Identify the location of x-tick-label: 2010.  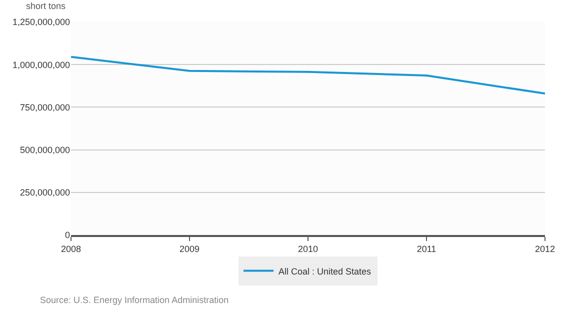
(308, 249).